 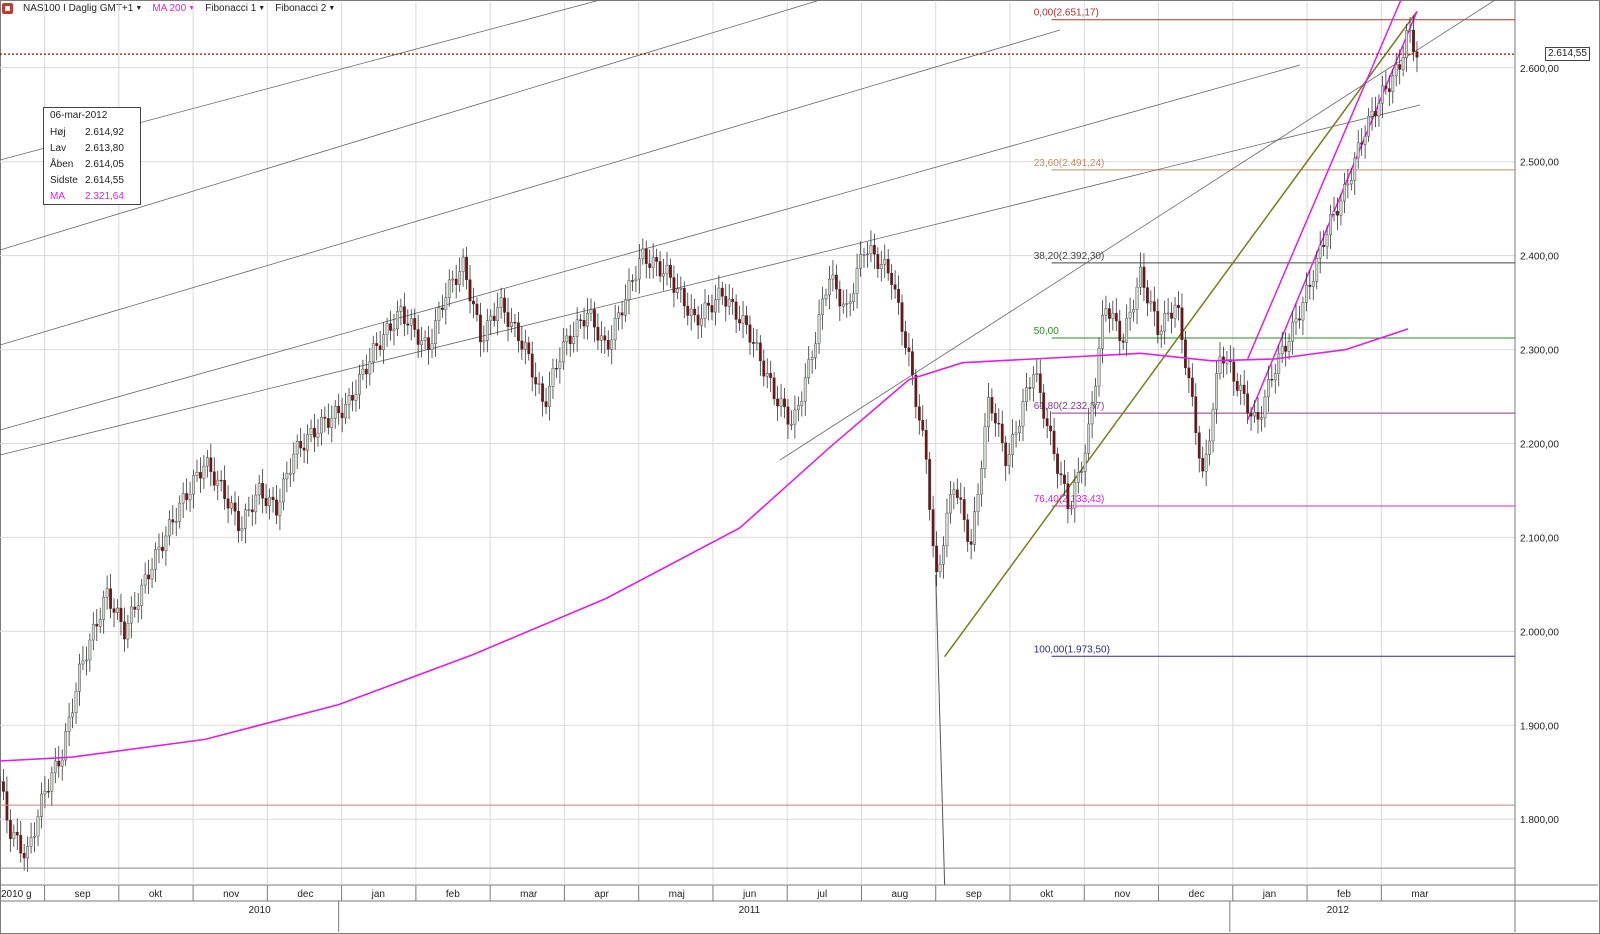 What do you see at coordinates (1539, 632) in the screenshot?
I see `y-tick-label: 2.000,00` at bounding box center [1539, 632].